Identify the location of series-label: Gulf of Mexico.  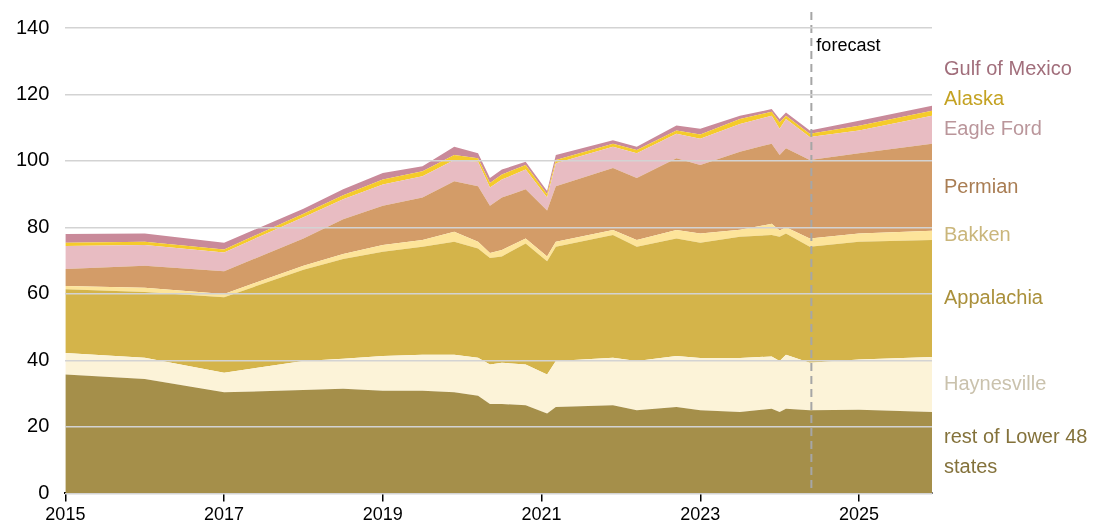
(1008, 68).